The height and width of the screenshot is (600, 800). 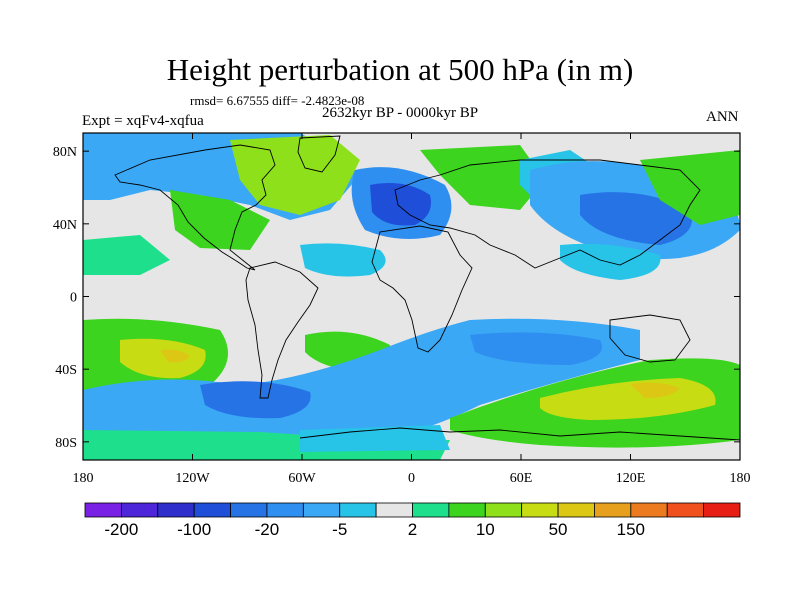 I want to click on experiment-label: Expt = xqFv4-xqfua, so click(x=143, y=121).